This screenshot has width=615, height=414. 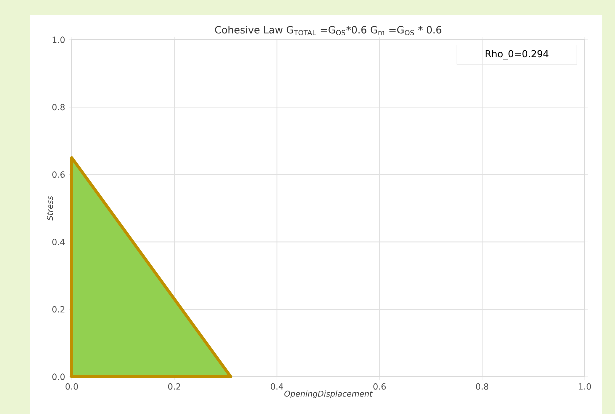 What do you see at coordinates (277, 387) in the screenshot?
I see `x-tick-label: 0.4` at bounding box center [277, 387].